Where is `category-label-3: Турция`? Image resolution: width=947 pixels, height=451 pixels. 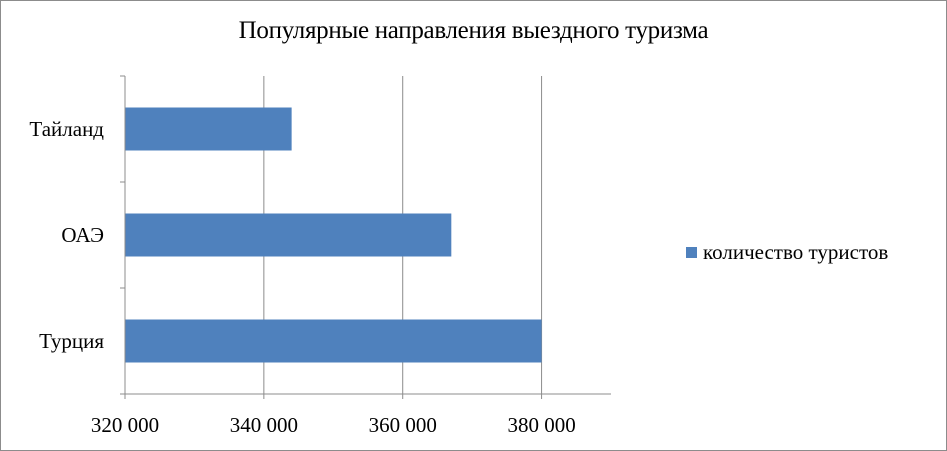
category-label-3: Турция is located at coordinates (71, 341).